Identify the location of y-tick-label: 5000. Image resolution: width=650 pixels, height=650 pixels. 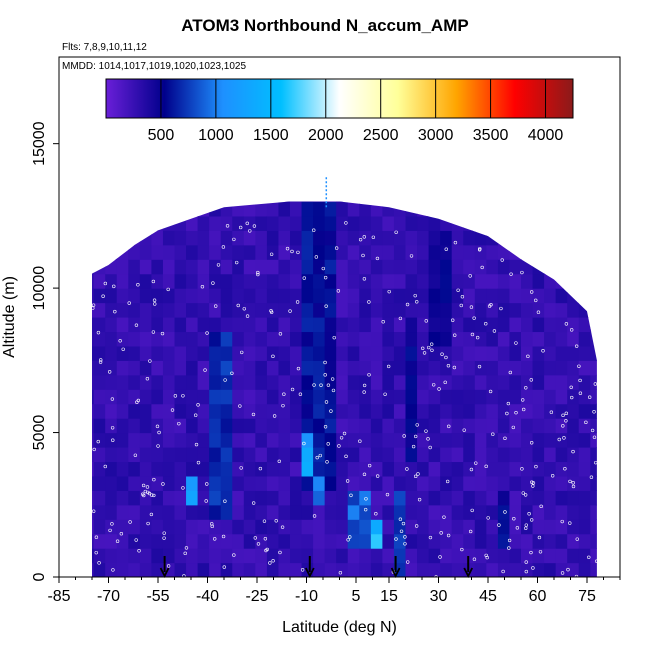
(39, 433).